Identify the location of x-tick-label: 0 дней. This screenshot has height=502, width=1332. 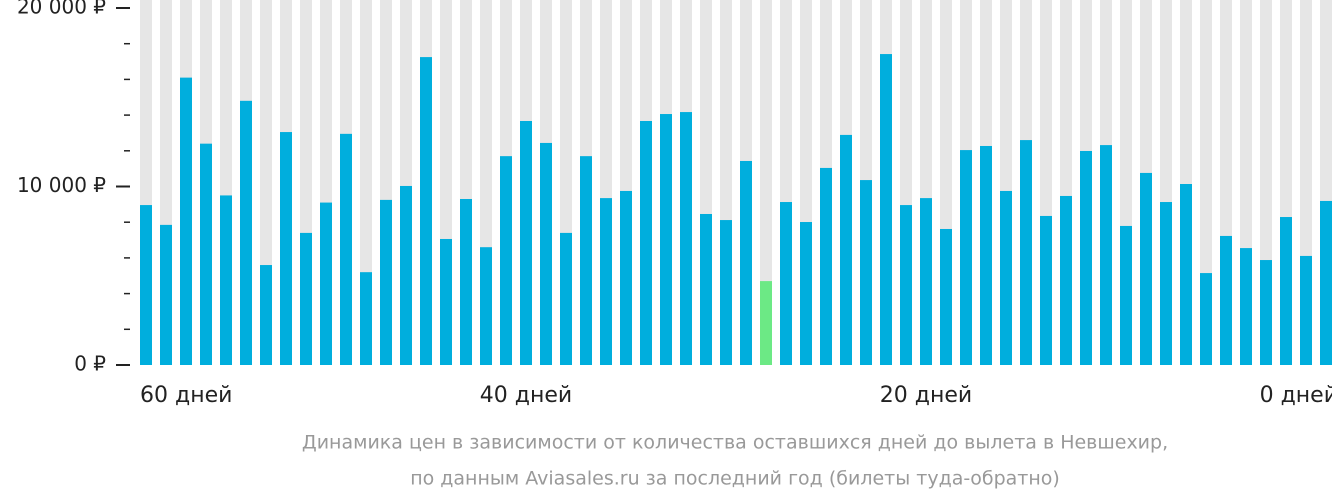
(1296, 395).